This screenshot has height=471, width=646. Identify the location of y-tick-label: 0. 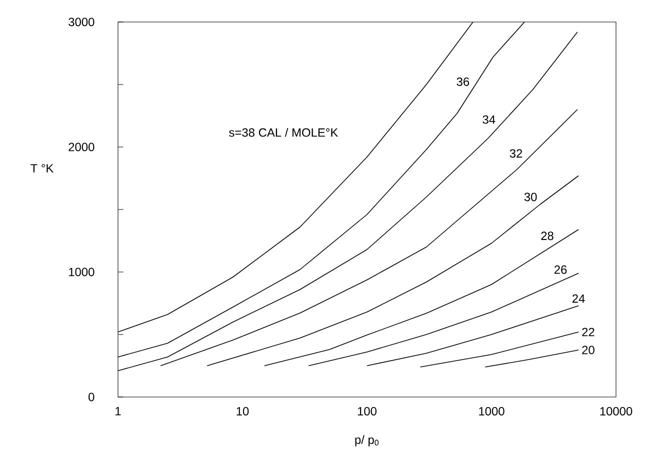
(91, 397).